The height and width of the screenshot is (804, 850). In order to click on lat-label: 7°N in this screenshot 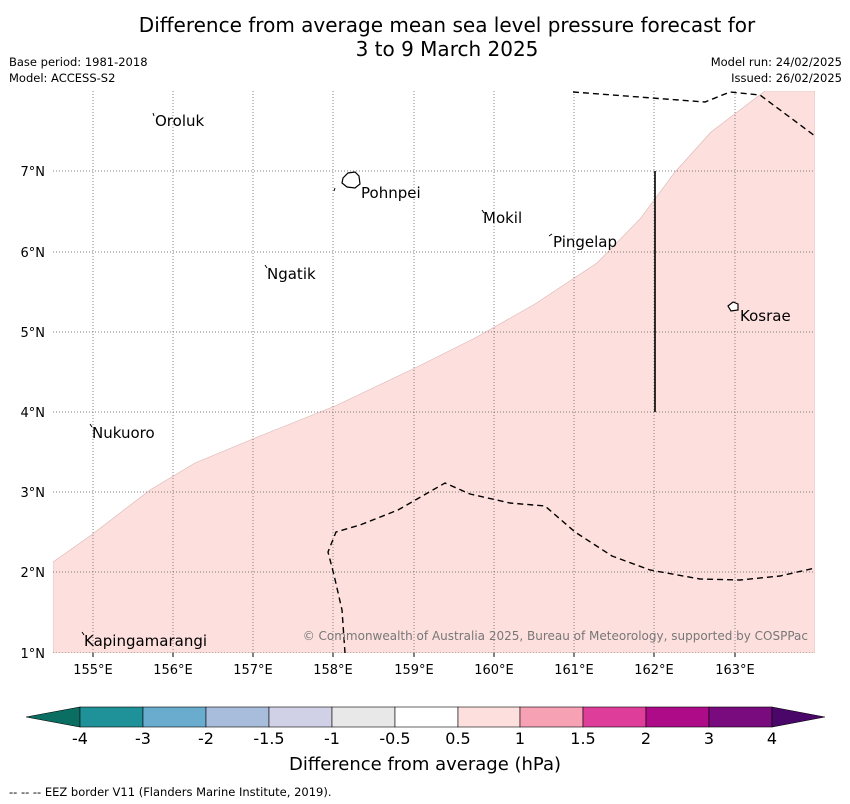, I will do `click(33, 172)`.